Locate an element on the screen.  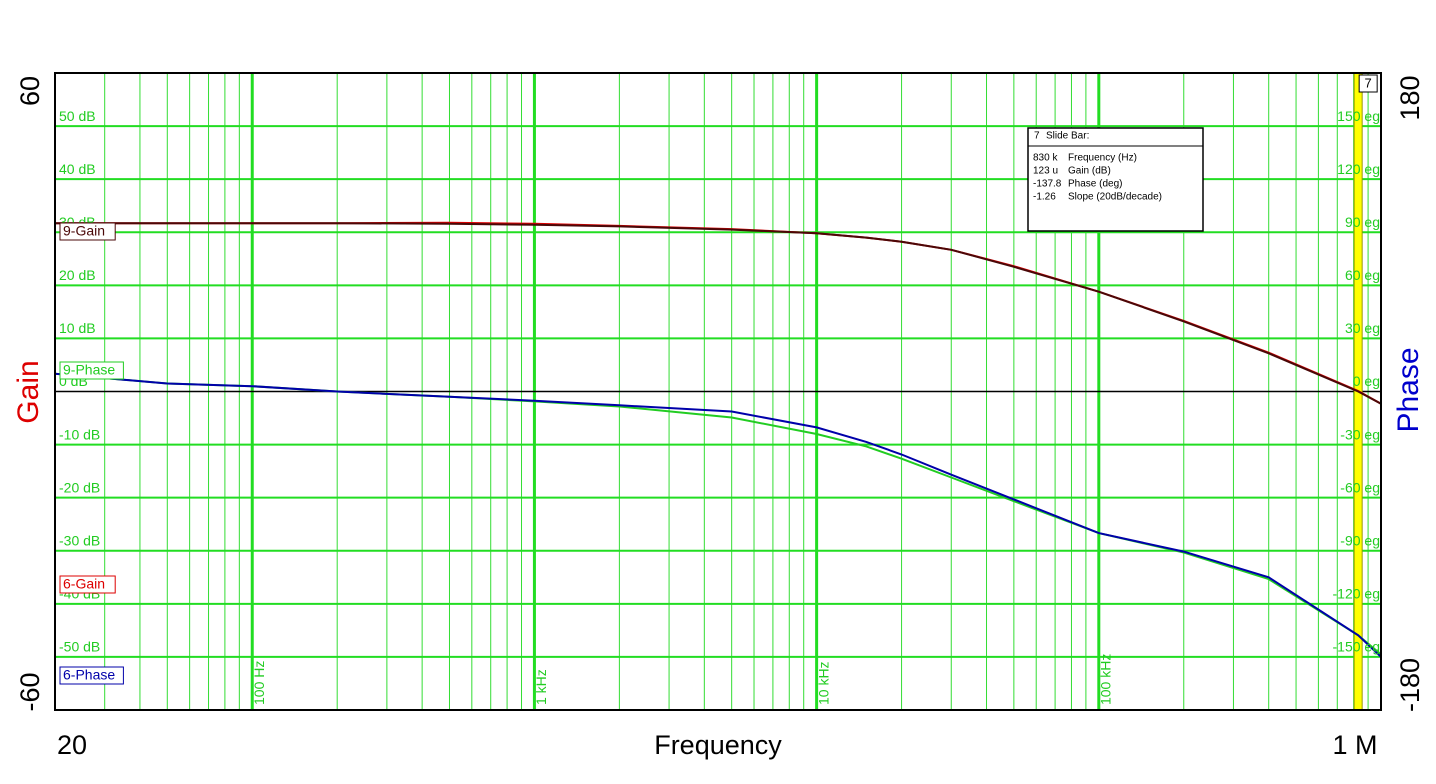
cursor-tag is located at coordinates (1368, 83).